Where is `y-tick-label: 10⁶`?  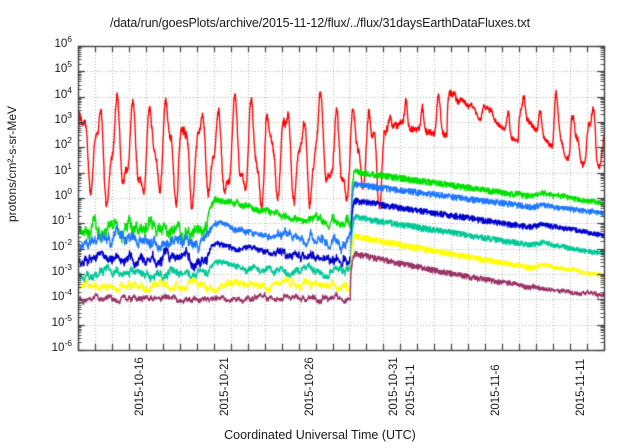
y-tick-label: 10⁶ is located at coordinates (63, 42).